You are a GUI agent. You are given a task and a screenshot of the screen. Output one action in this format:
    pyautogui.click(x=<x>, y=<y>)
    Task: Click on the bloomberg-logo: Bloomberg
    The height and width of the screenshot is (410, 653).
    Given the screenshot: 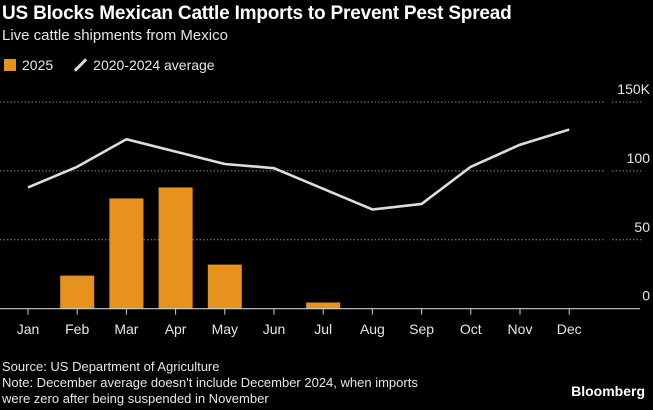 What is the action you would take?
    pyautogui.click(x=608, y=391)
    